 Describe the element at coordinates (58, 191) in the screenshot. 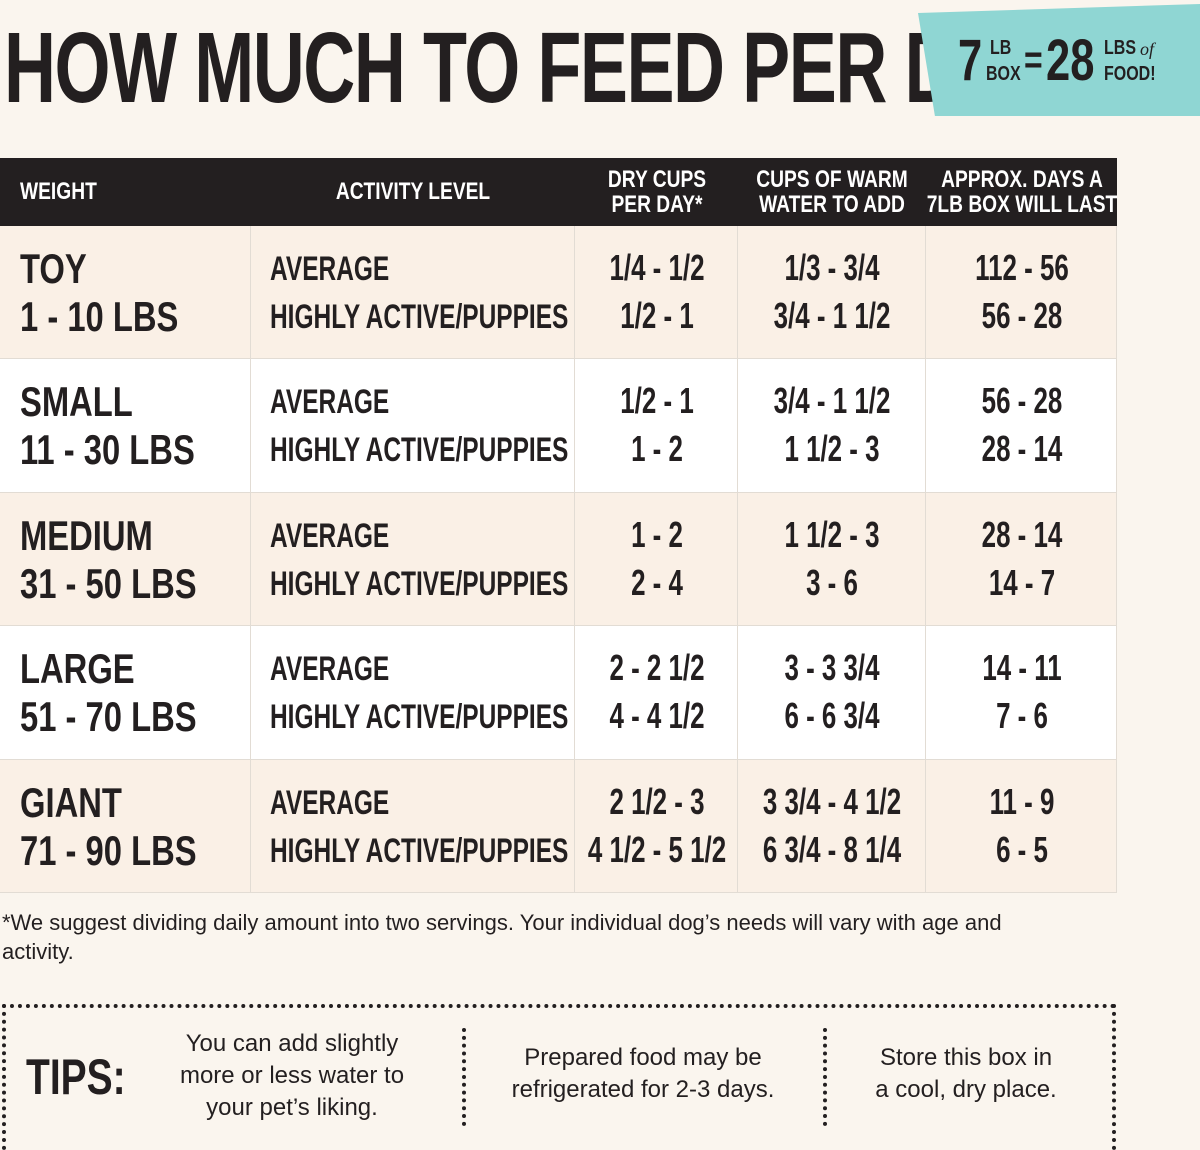

I see `header-label: WEIGHT` at that location.